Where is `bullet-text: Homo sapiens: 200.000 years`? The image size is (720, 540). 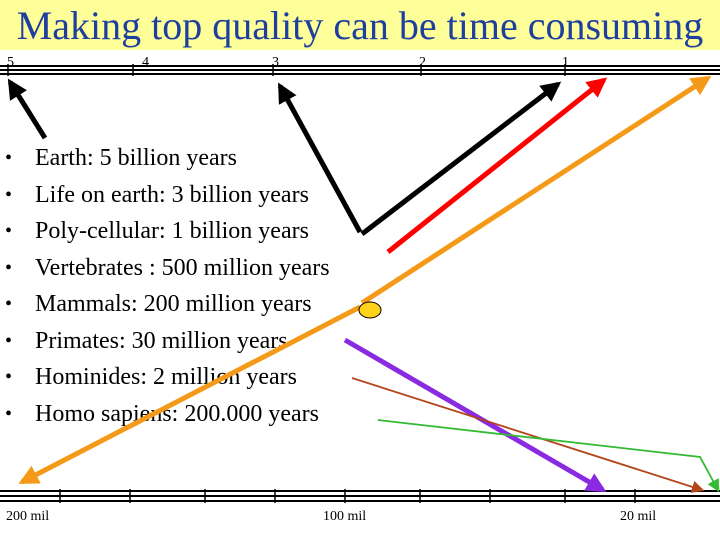 bullet-text: Homo sapiens: 200.000 years is located at coordinates (177, 413).